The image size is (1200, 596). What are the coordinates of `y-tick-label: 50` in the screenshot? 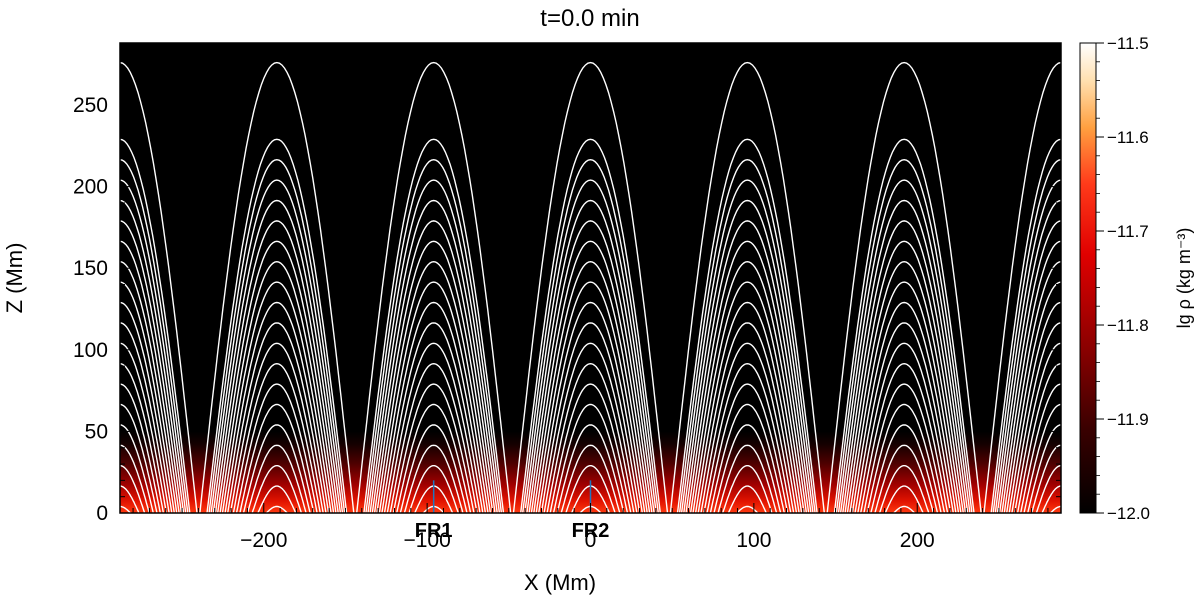 It's located at (96, 431).